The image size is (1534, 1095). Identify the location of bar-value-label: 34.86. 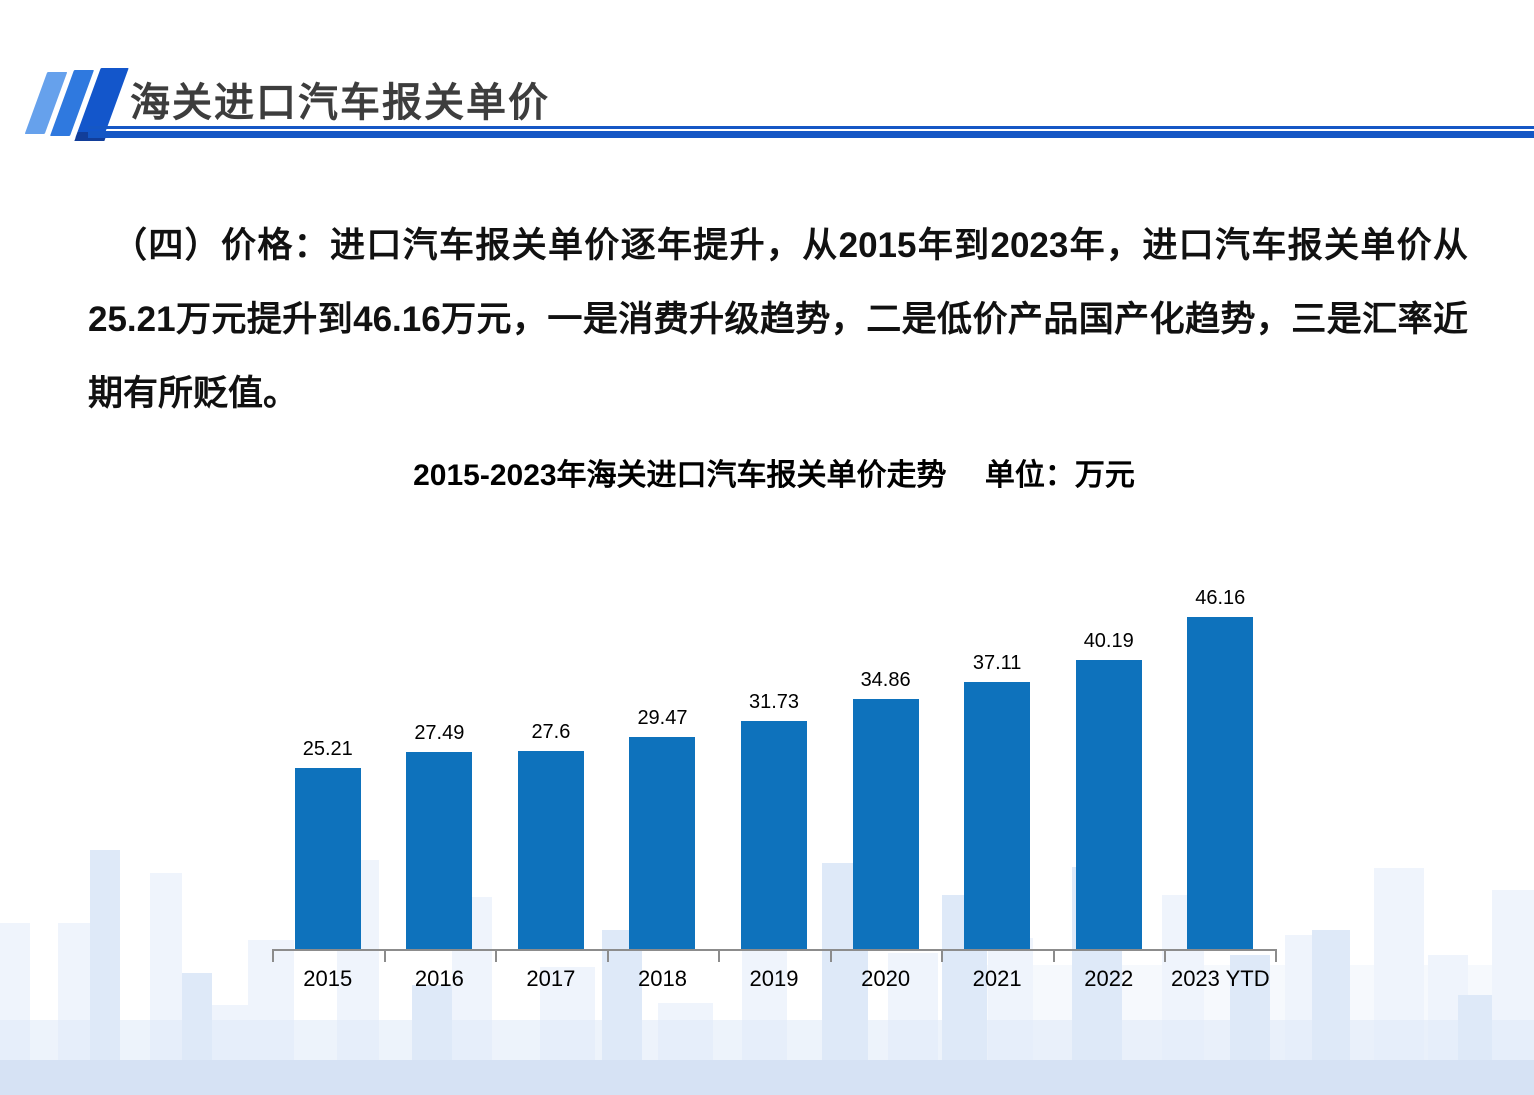
(885, 680).